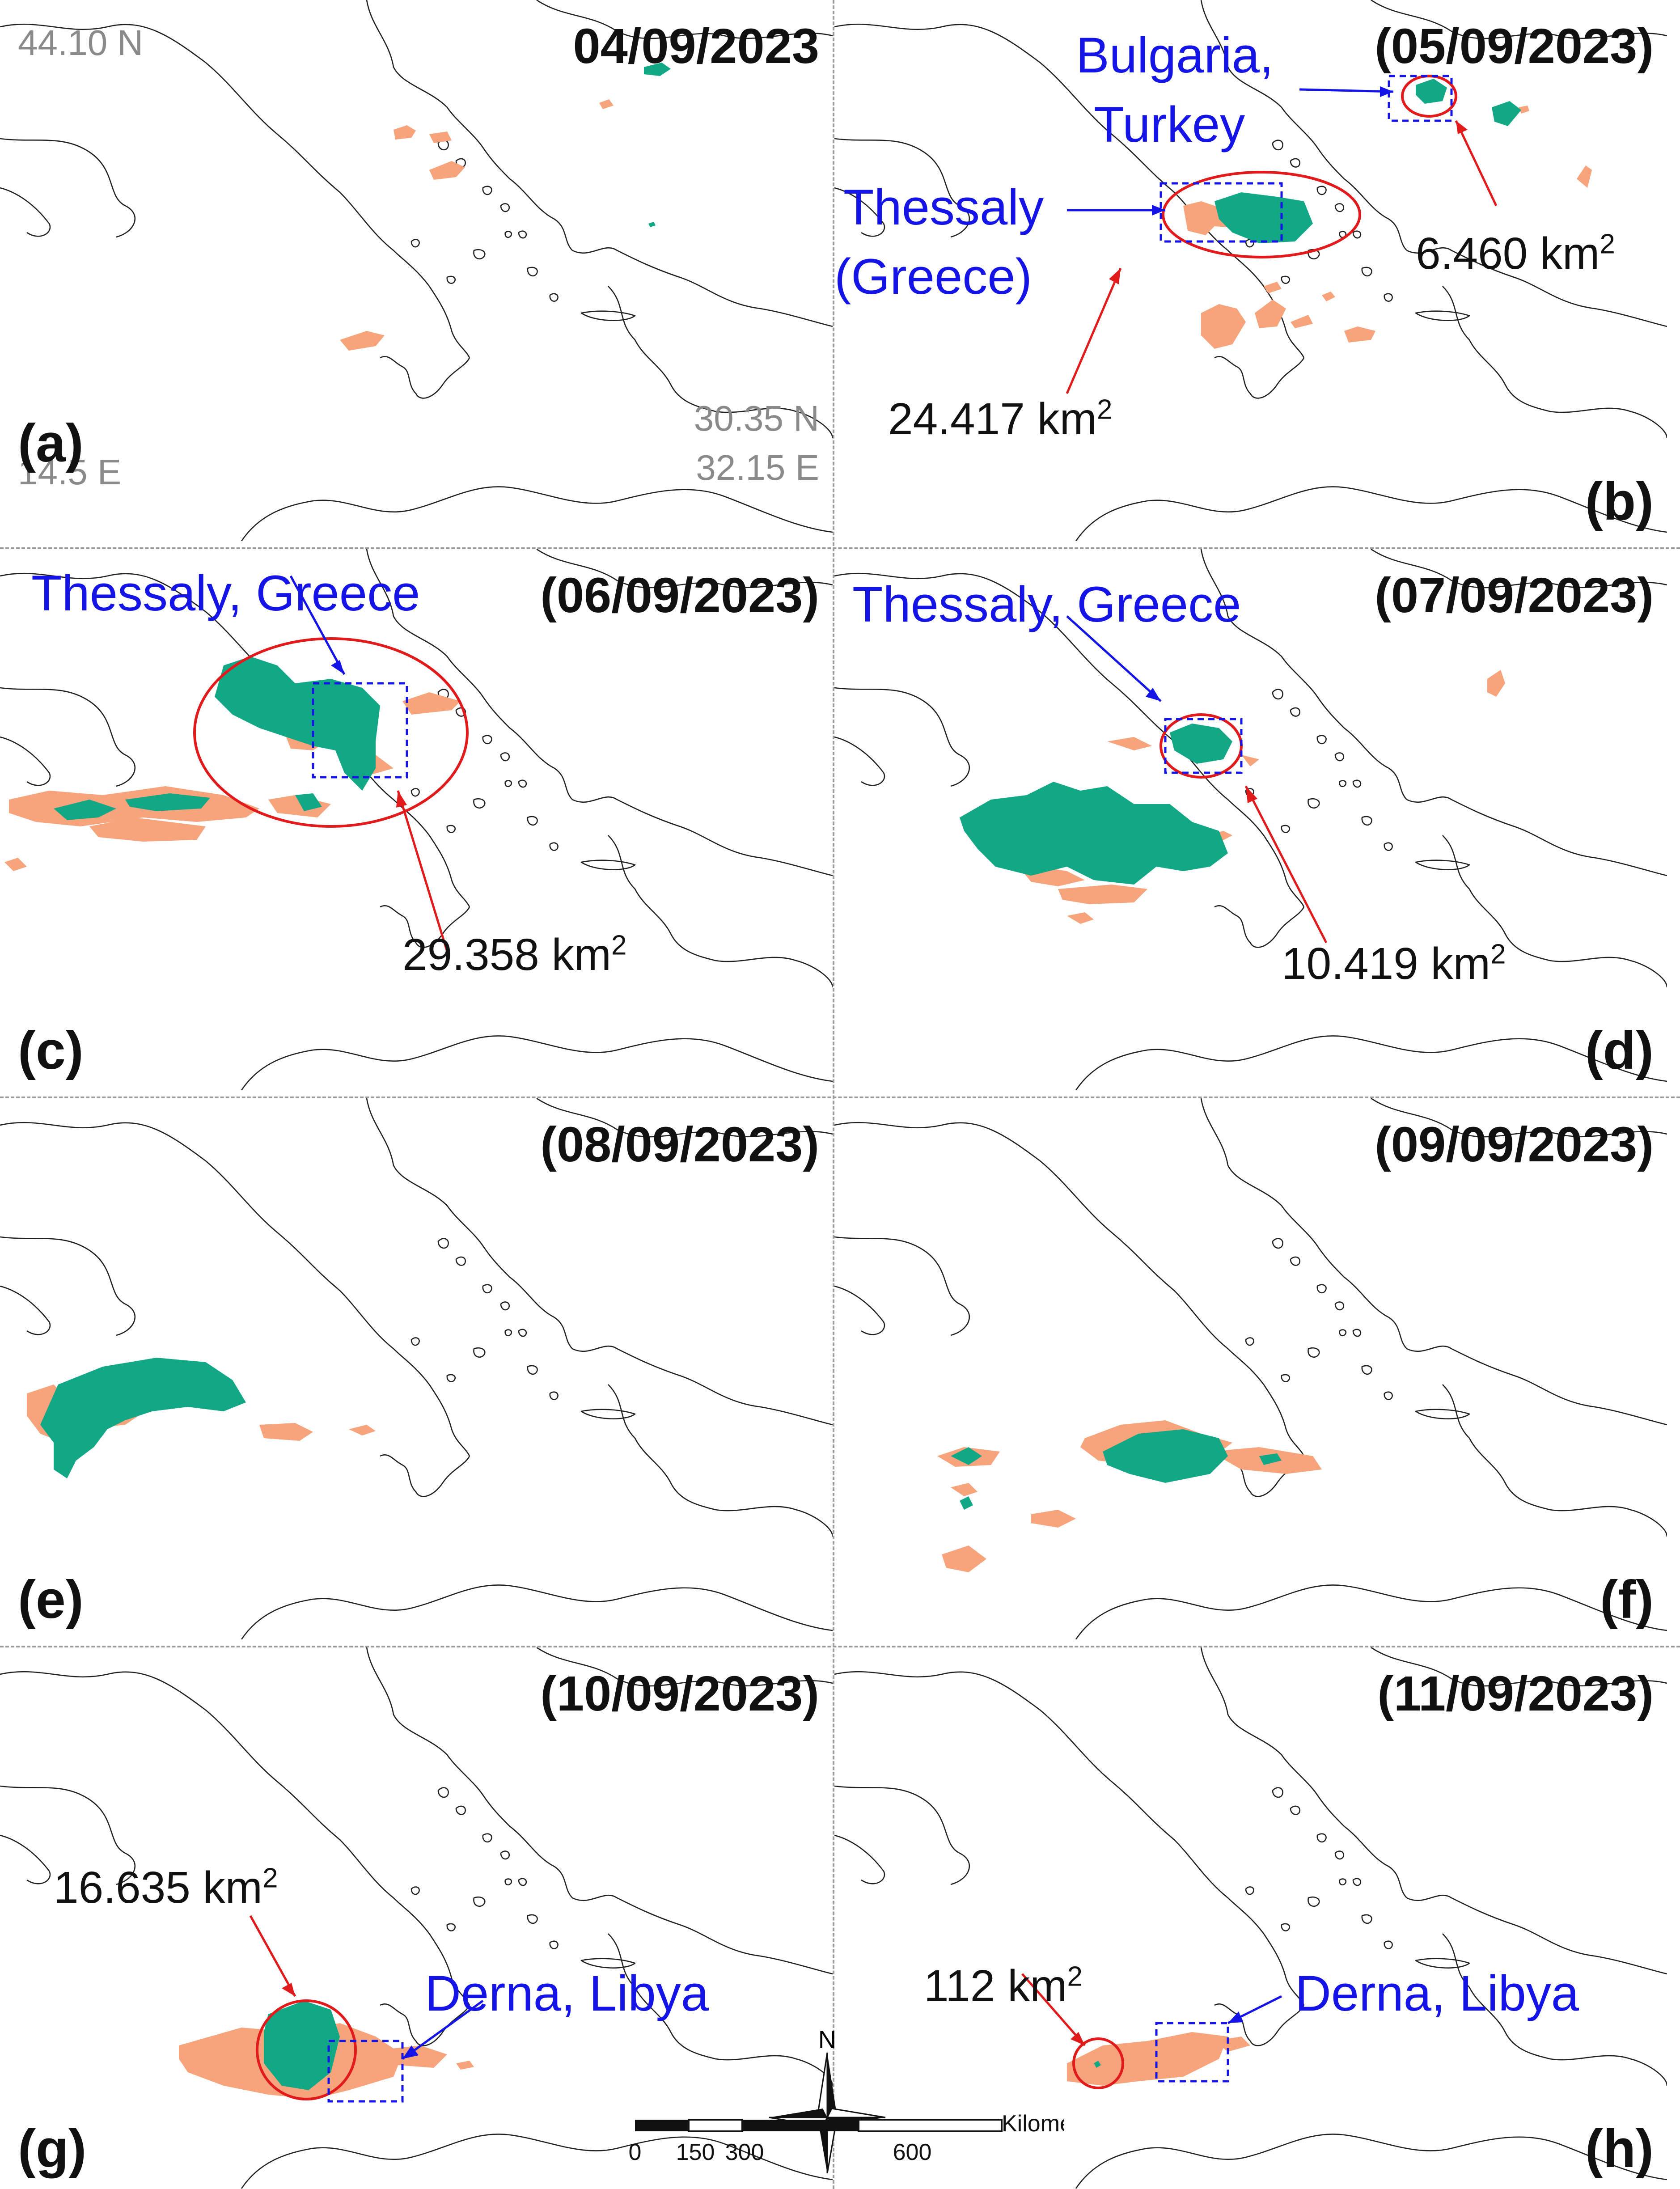  I want to click on place-bulgaria: Bulgaria,, so click(1175, 55).